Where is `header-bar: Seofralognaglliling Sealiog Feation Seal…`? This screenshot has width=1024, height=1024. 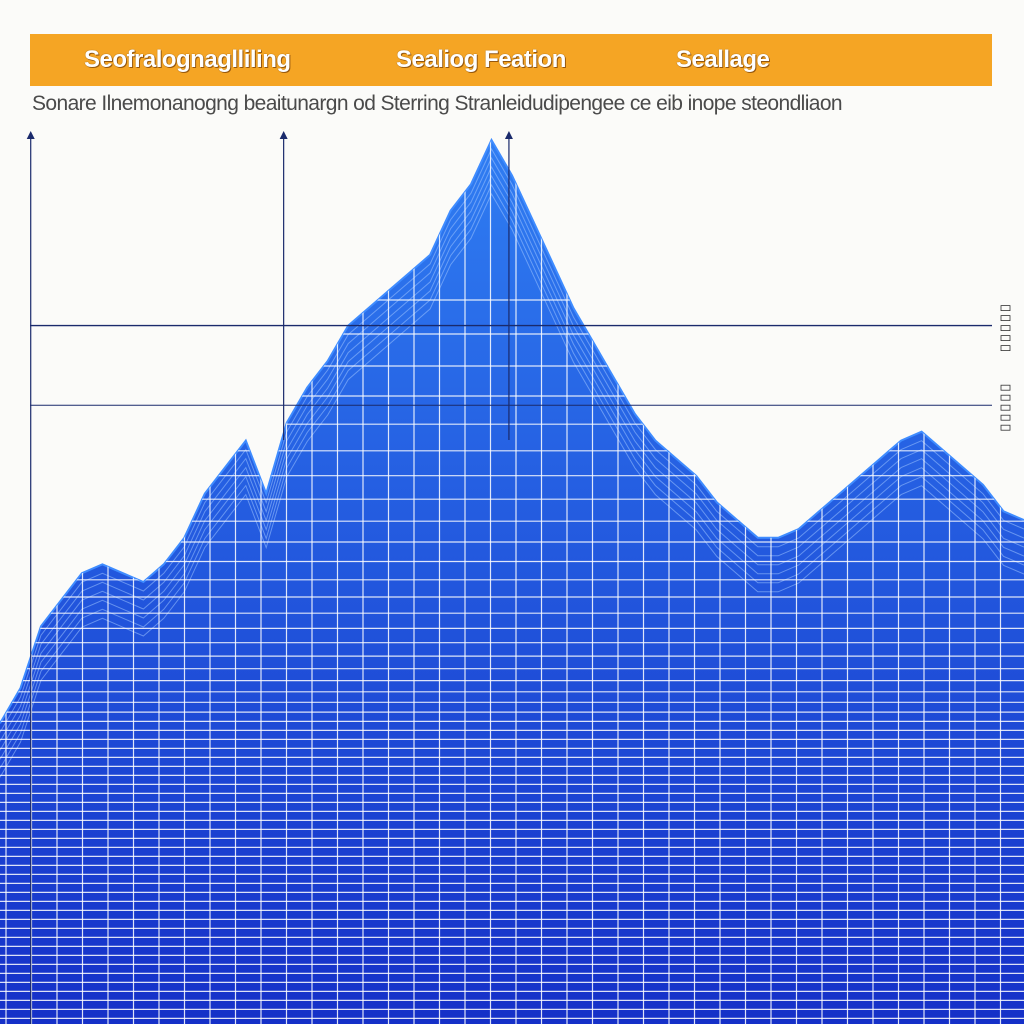
header-bar: Seofralognaglliling Sealiog Feation Seal… is located at coordinates (511, 60).